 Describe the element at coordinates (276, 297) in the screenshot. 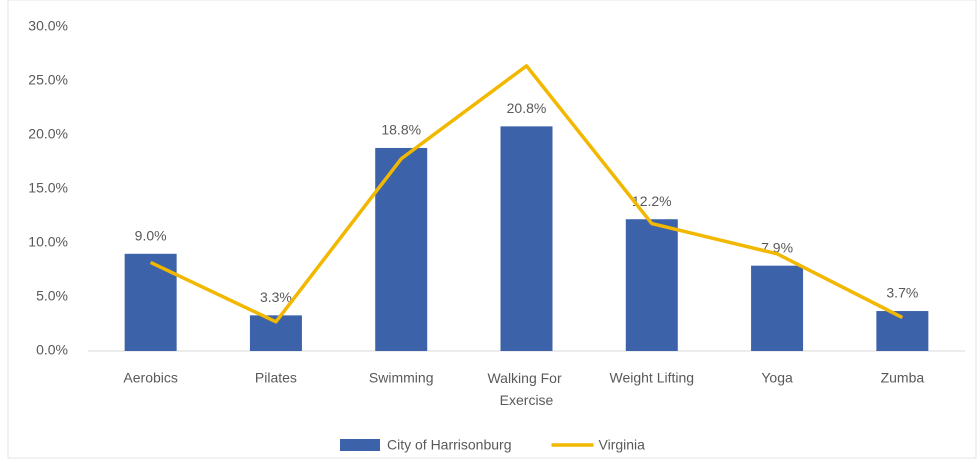

I see `data-label: 3.3%` at that location.